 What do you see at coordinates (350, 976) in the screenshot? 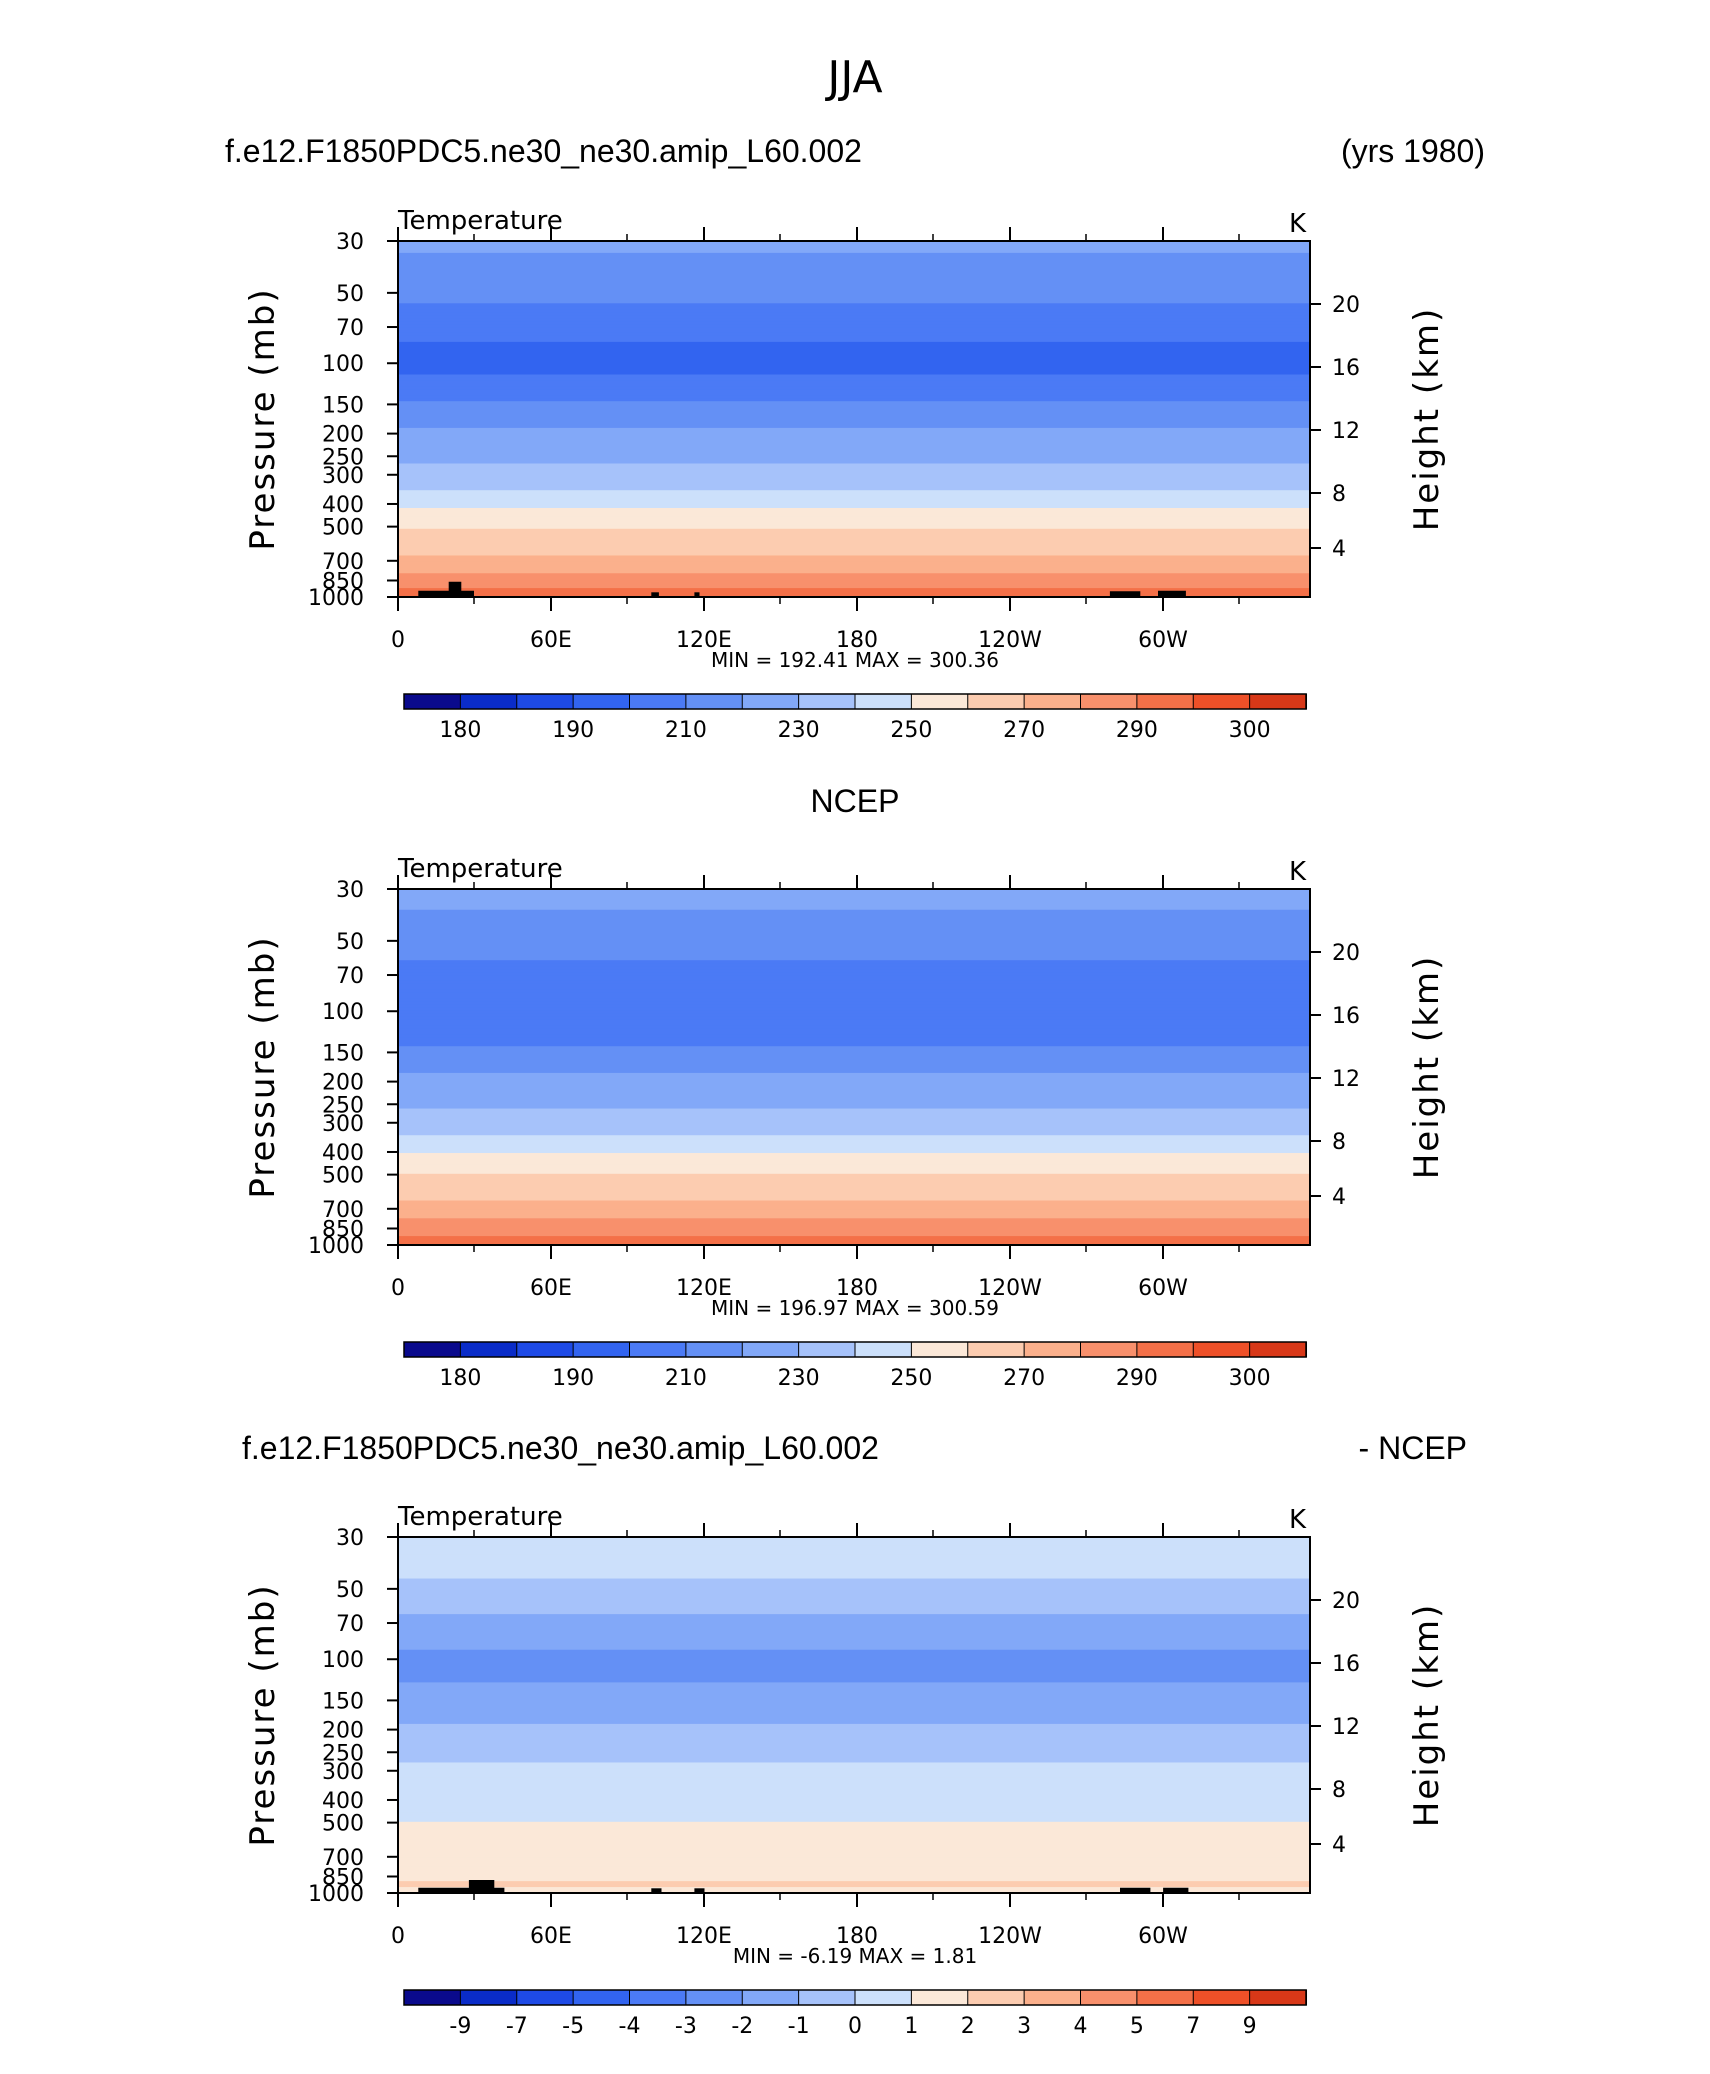
I see `y-tick-label: 70` at bounding box center [350, 976].